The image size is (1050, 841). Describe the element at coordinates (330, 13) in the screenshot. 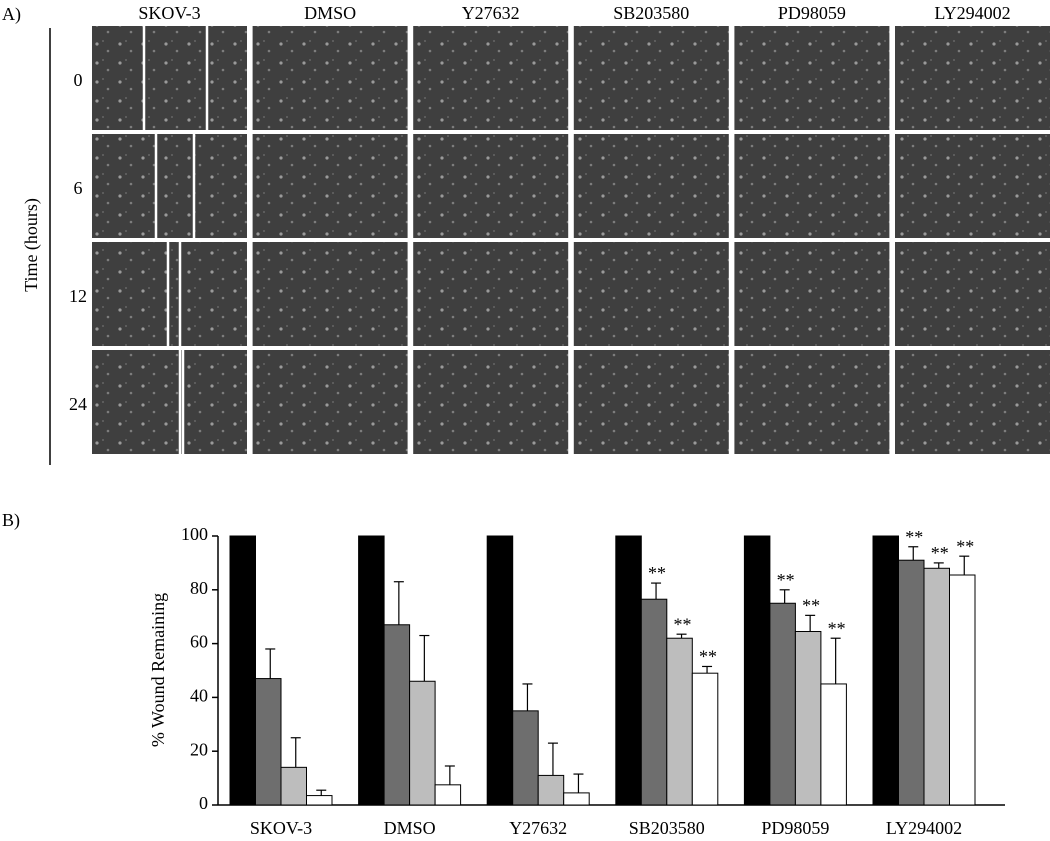

I see `column-header: DMSO` at that location.